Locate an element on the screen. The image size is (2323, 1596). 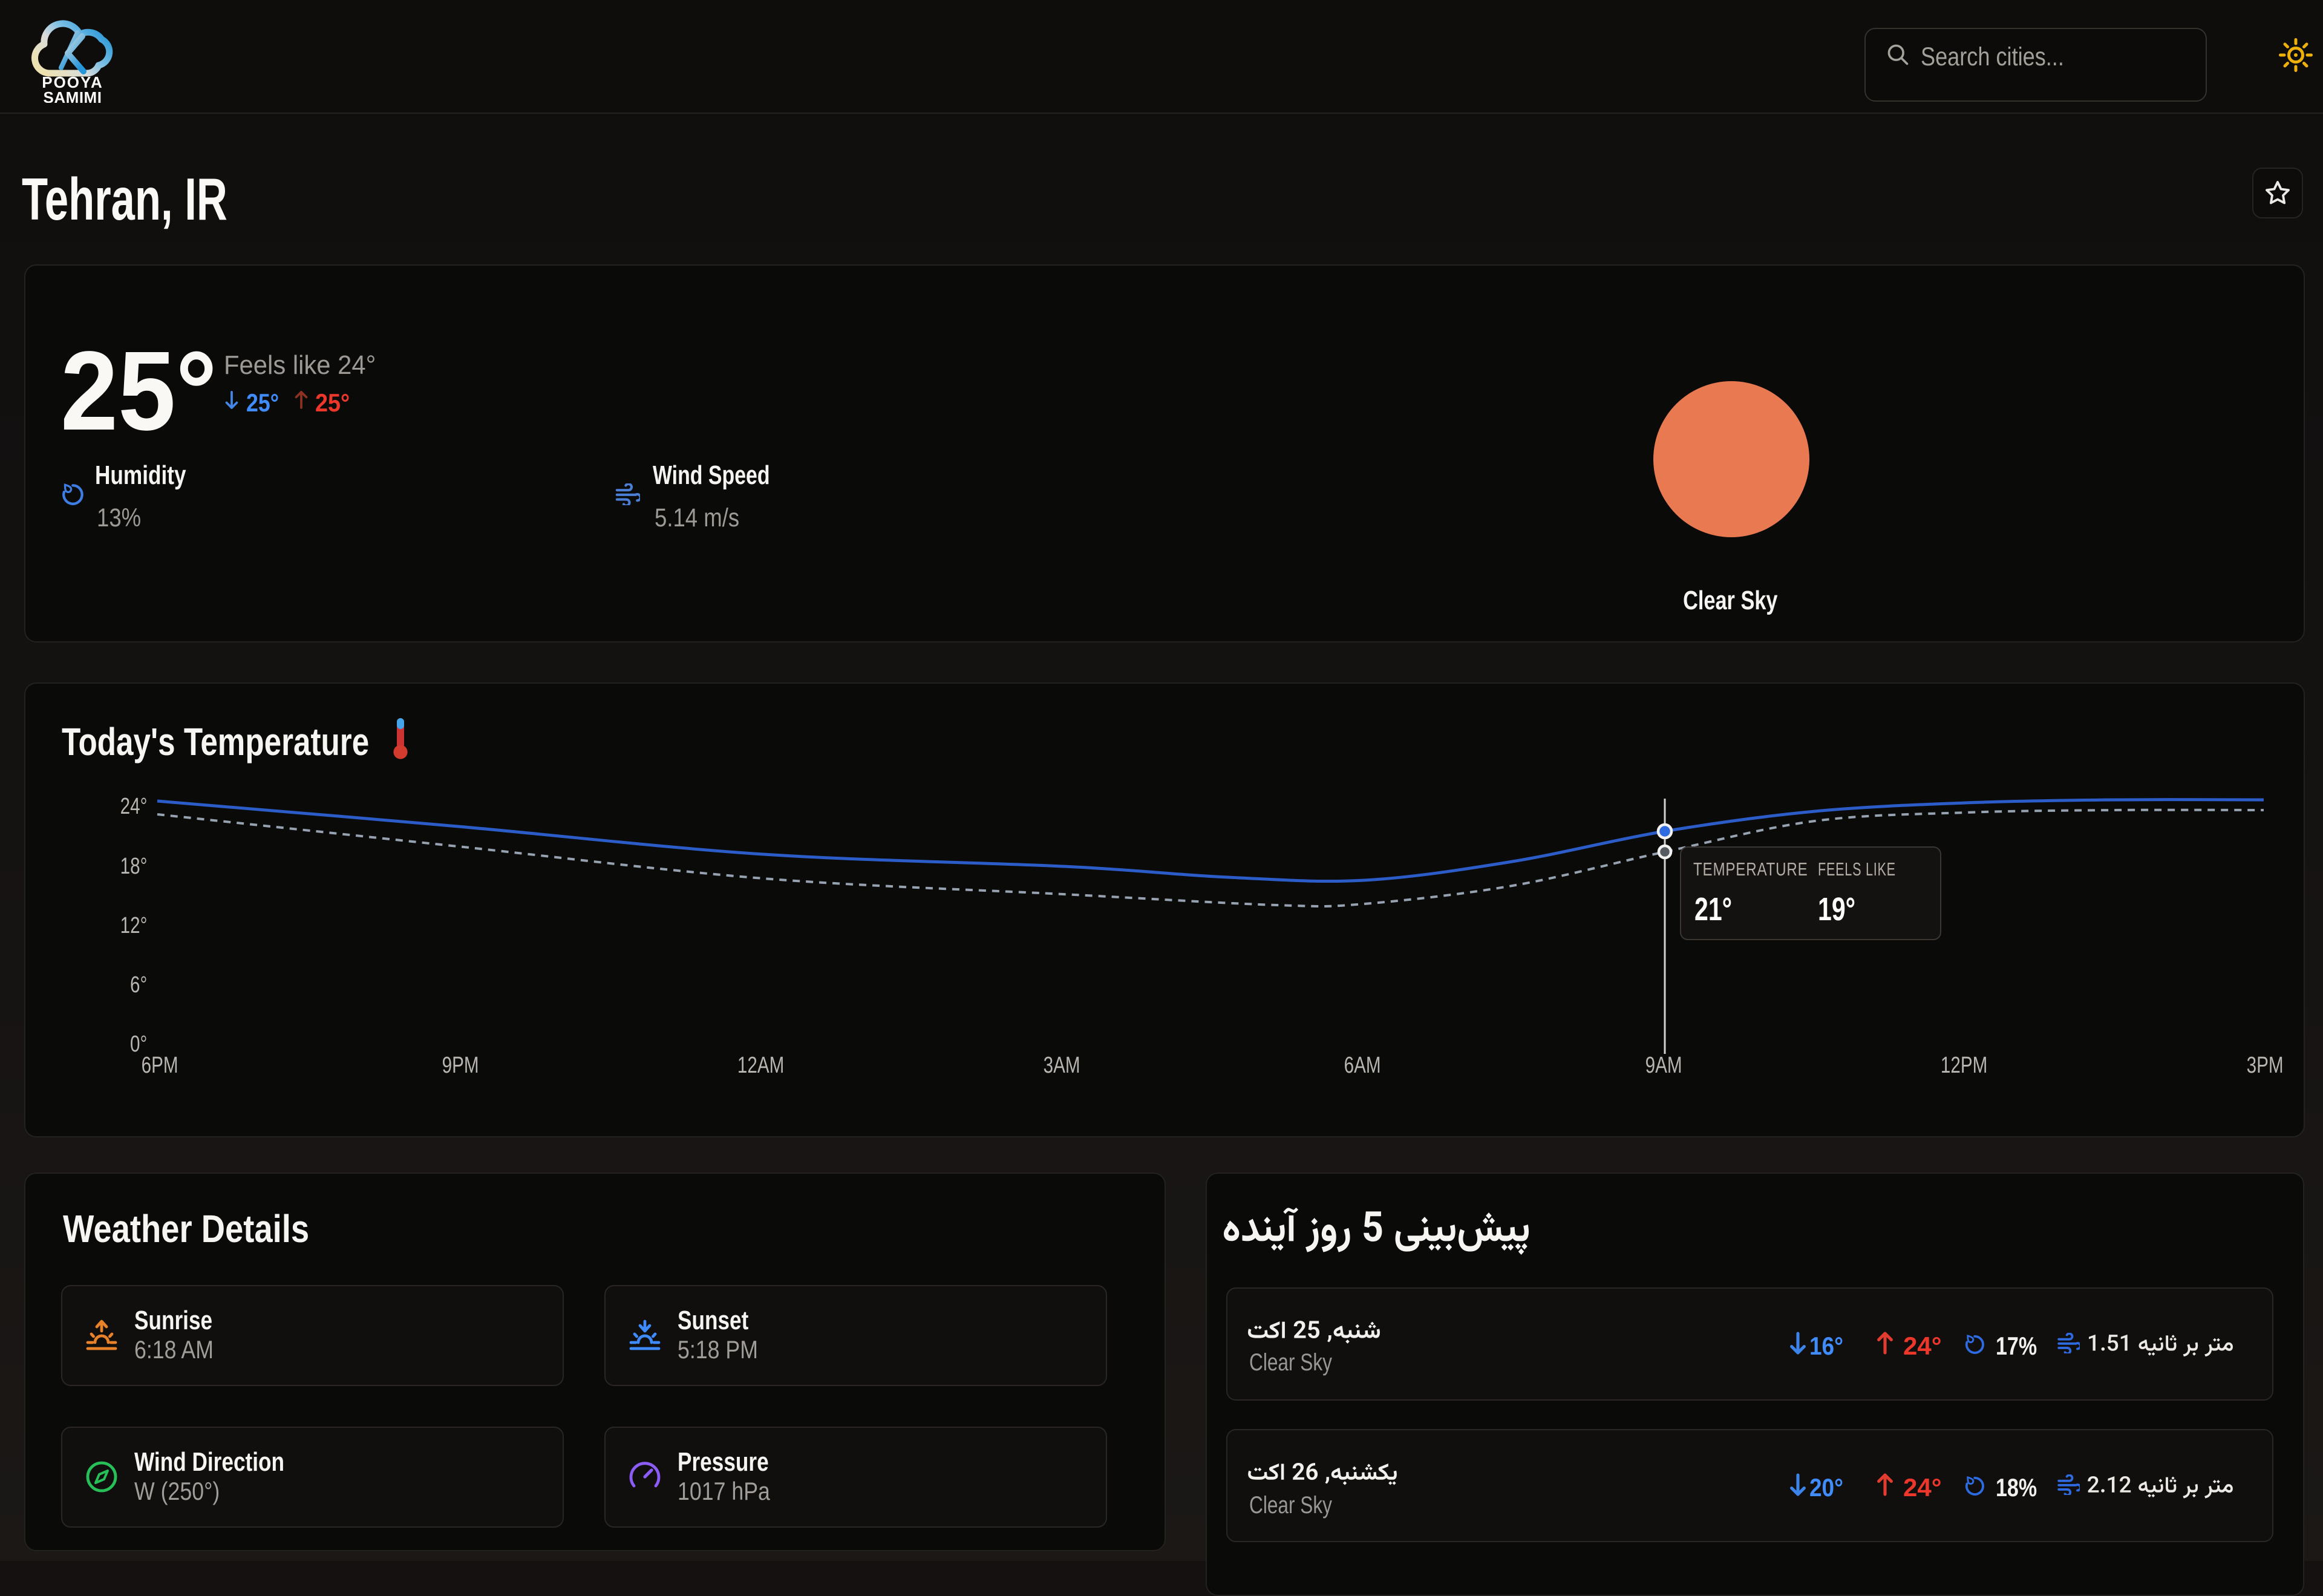
svg-text: SAMIMI is located at coordinates (73, 95).